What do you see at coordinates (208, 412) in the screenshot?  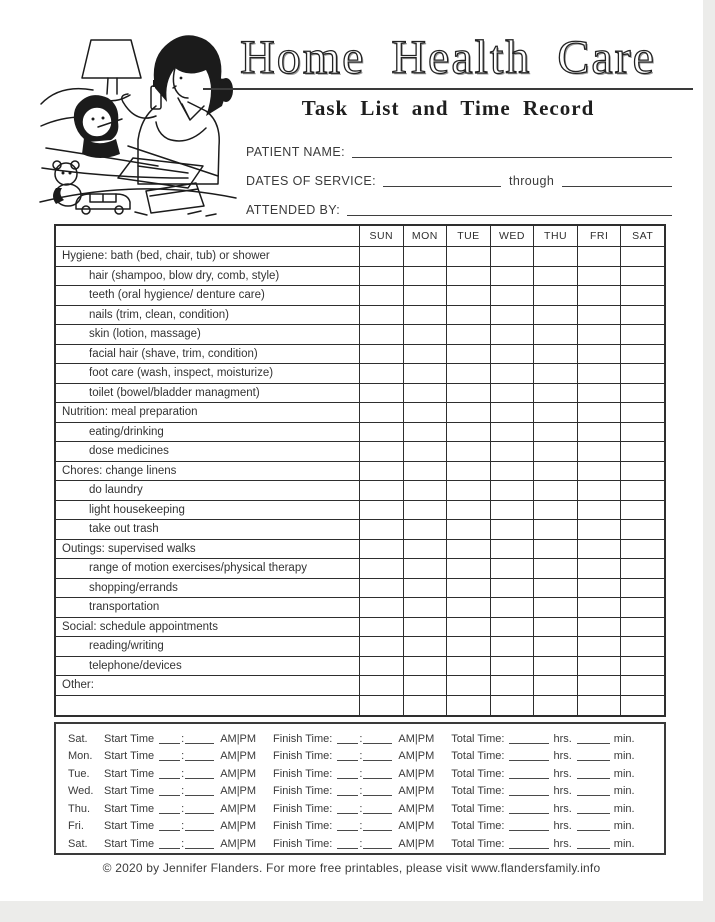 I see `task-label: Nutrition: meal preparation` at bounding box center [208, 412].